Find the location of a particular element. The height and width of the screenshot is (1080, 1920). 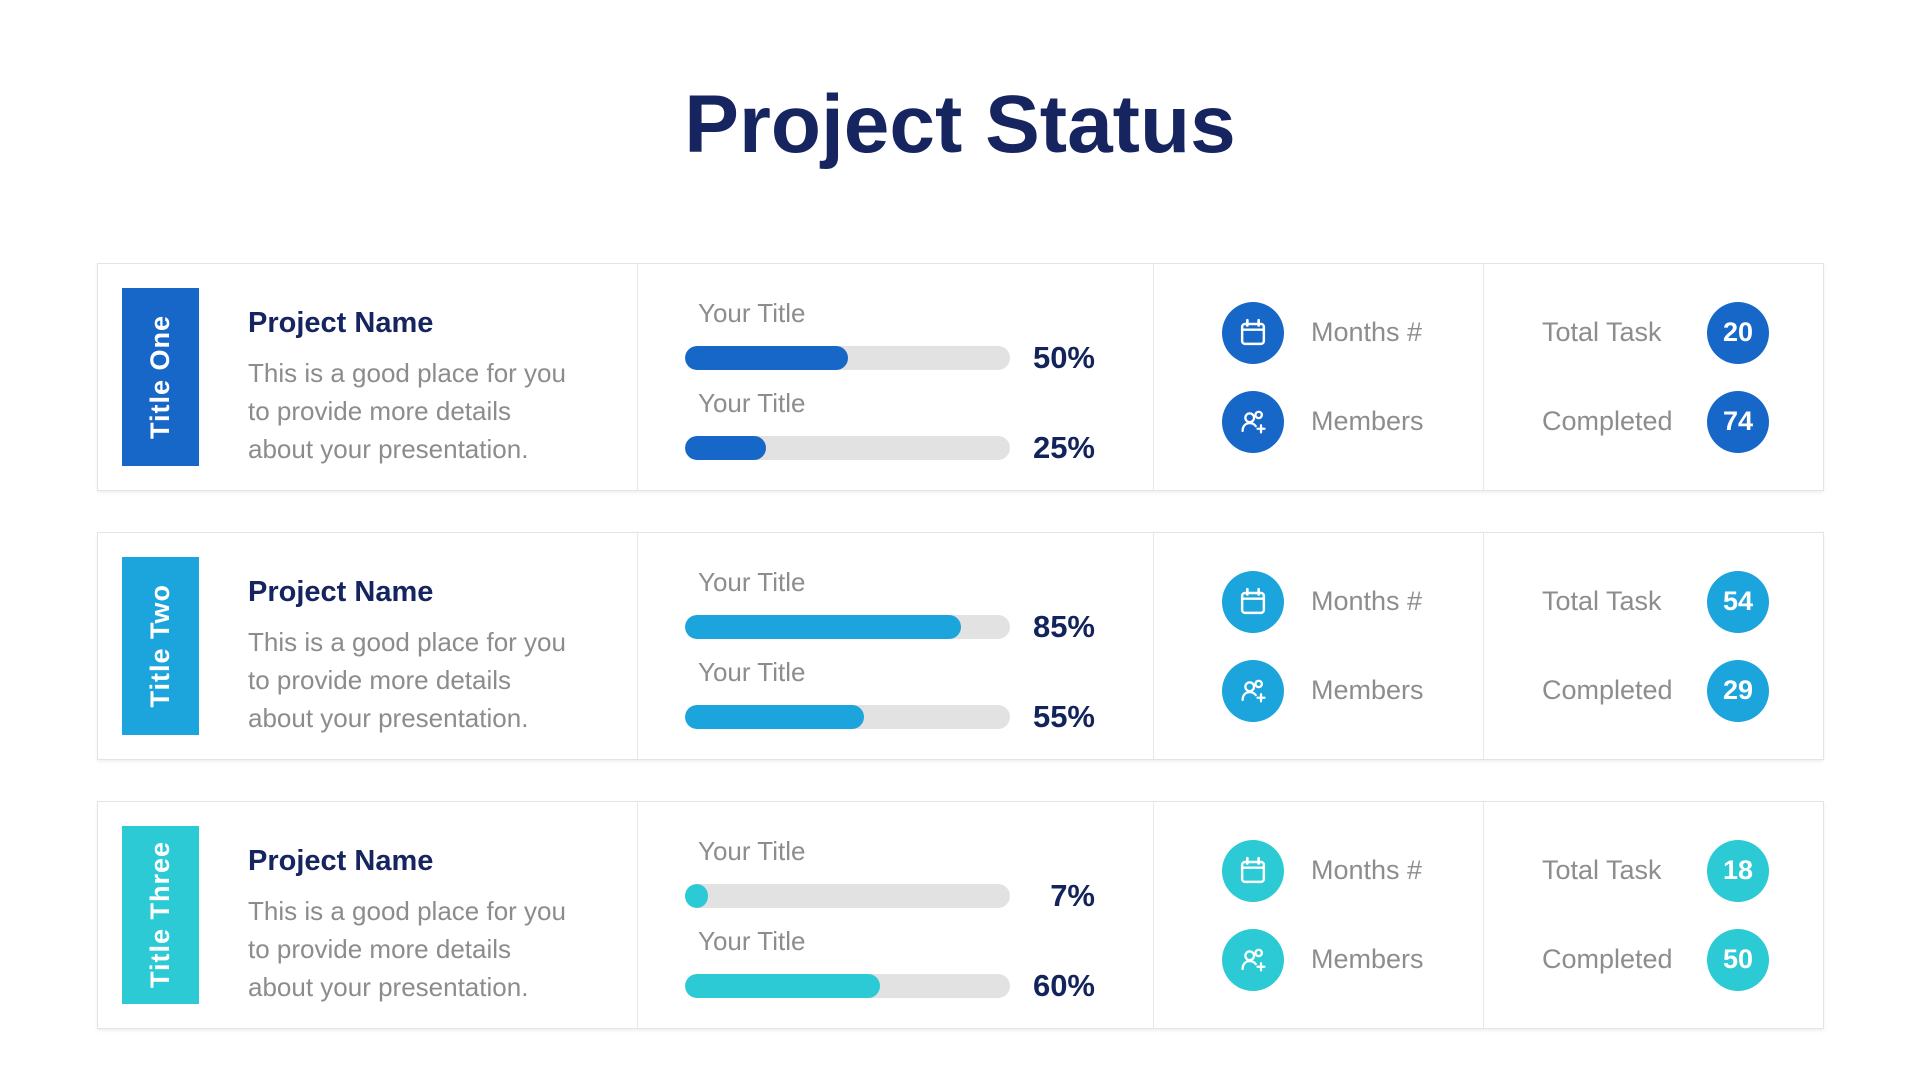

progress-meter: Your Title 55% is located at coordinates (919, 696).